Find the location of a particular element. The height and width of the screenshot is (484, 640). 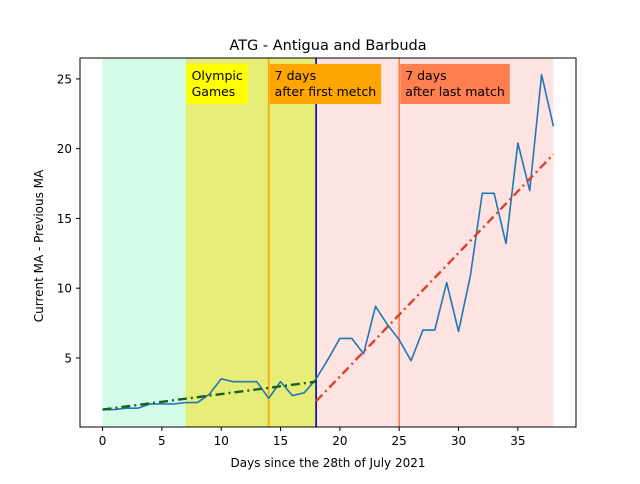

y-tick-label: 10 is located at coordinates (64, 289).